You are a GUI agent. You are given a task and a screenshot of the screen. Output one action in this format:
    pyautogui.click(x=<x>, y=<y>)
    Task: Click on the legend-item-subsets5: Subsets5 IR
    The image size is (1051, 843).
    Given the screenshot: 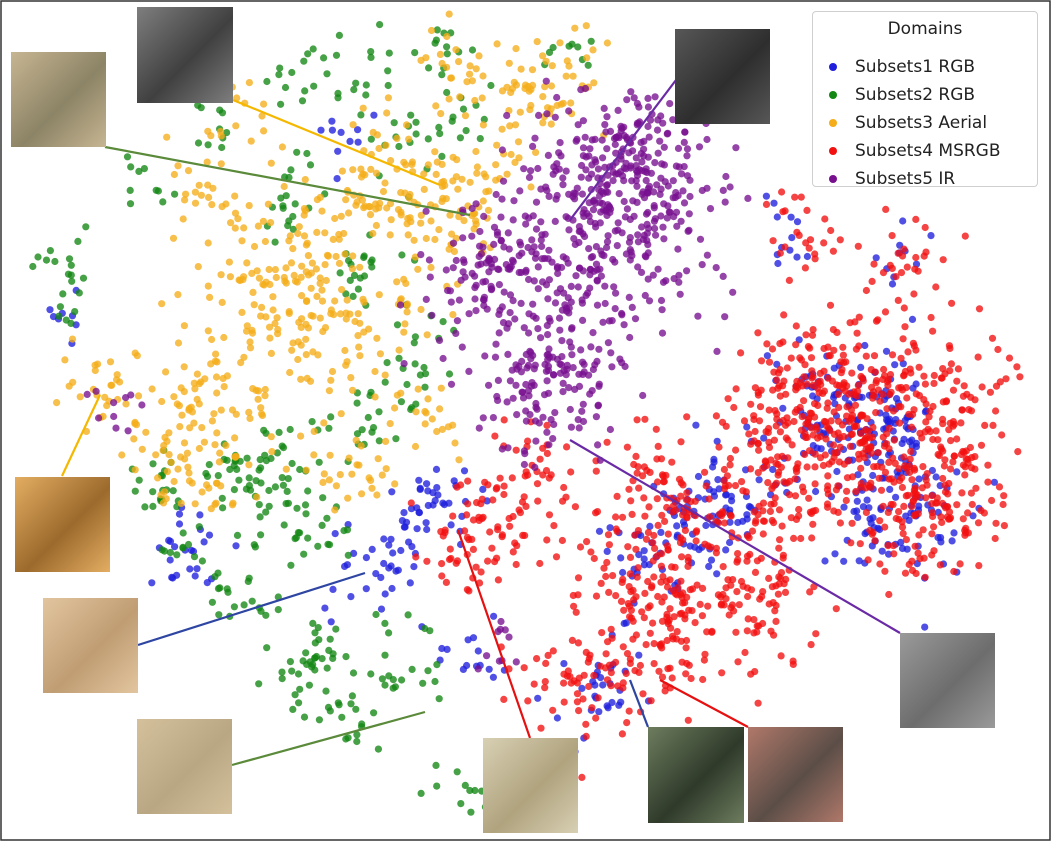 What is the action you would take?
    pyautogui.click(x=892, y=179)
    